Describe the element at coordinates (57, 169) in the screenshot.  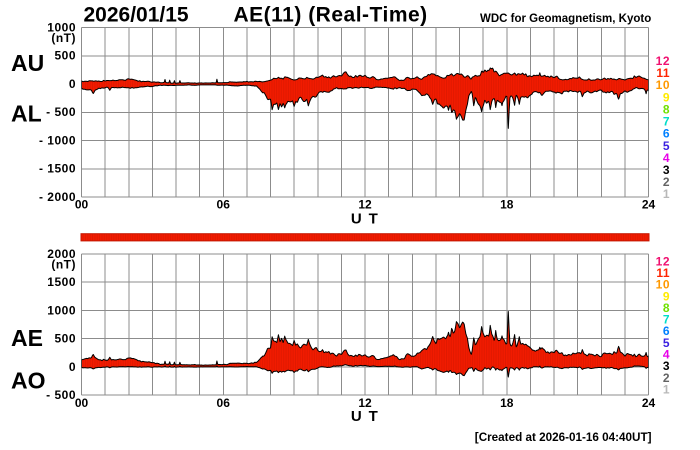
I see `svg-text: - 1500` at that location.